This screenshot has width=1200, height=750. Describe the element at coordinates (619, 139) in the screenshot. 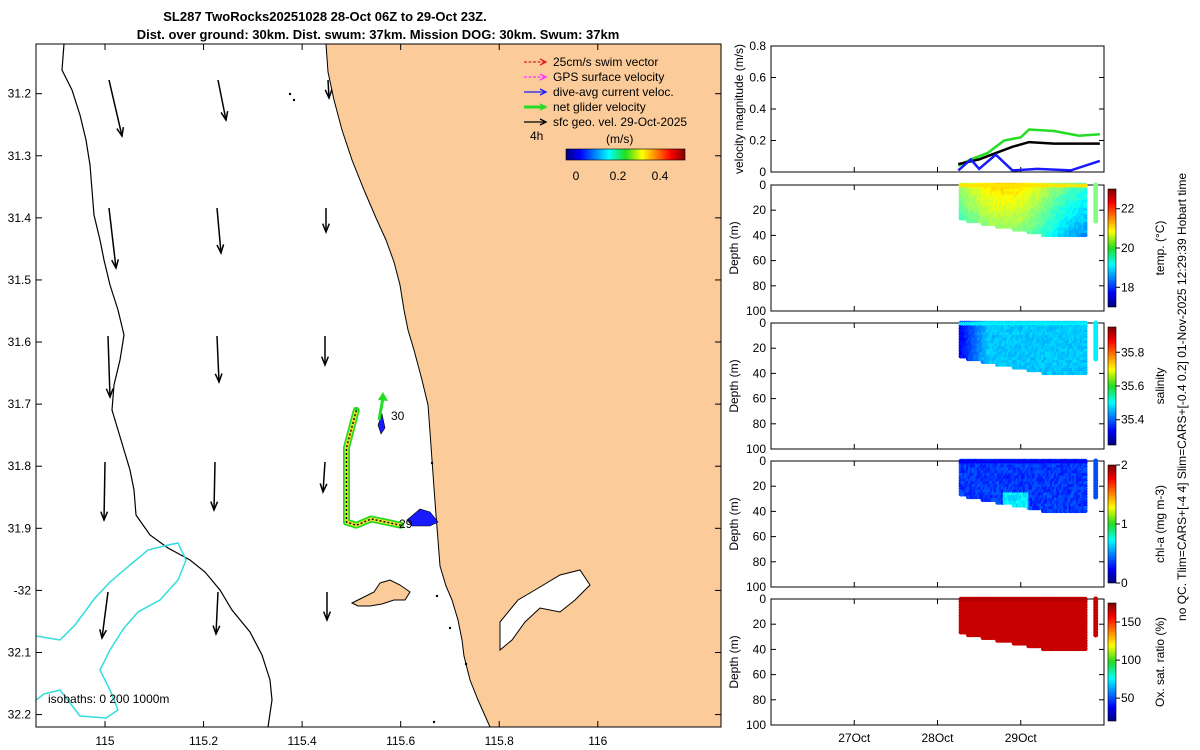

I see `colorbar-title: (m/s)` at that location.